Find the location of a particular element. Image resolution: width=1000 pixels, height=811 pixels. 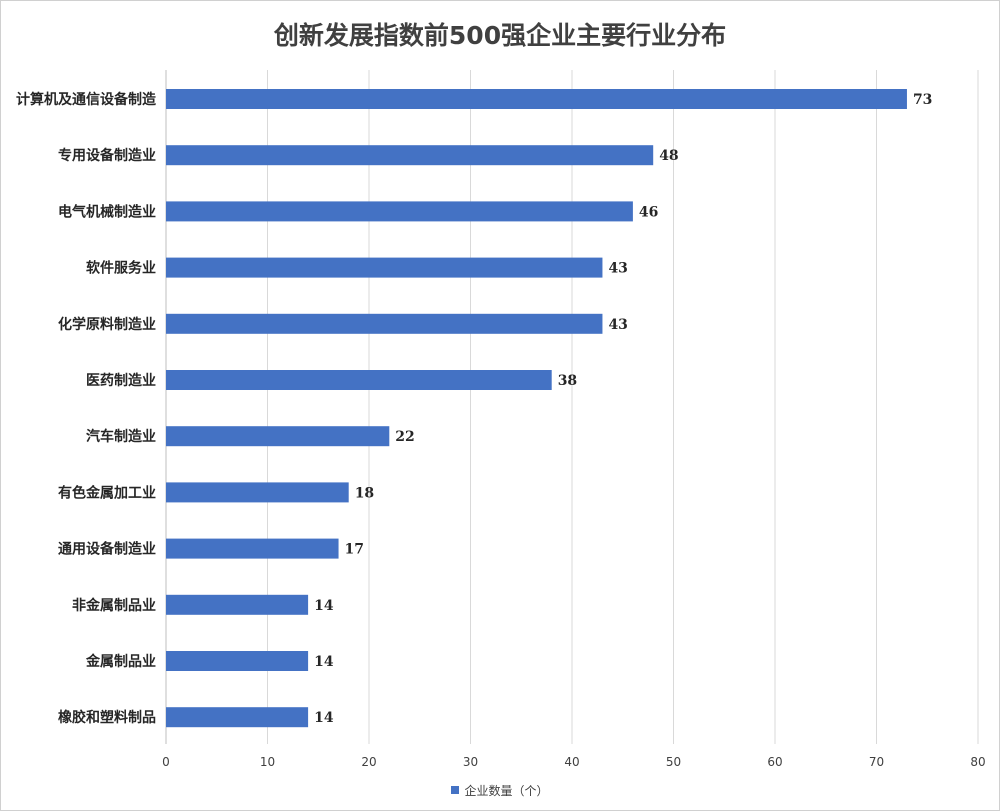

chart-title: 创新发展指数前500强企业主要行业分布 is located at coordinates (500, 35).